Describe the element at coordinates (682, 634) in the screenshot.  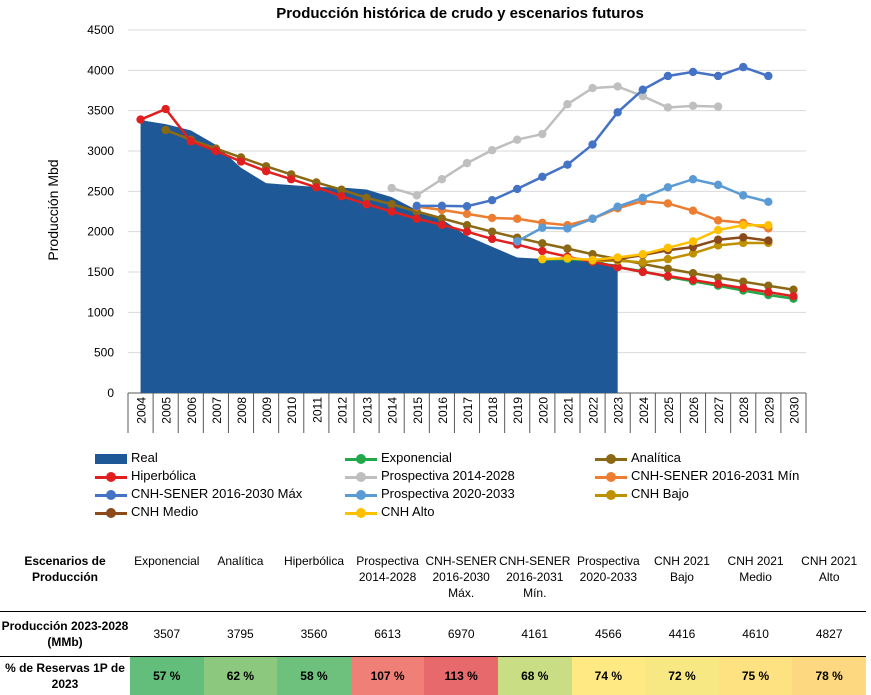
I see `production-cell: 4416` at that location.